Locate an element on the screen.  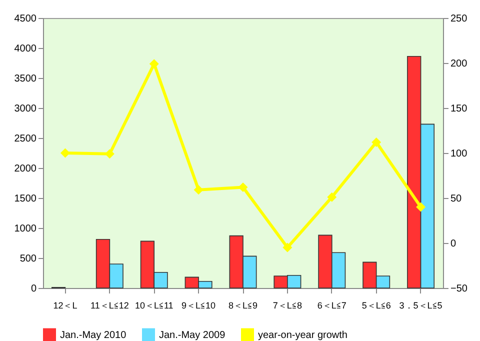
y-tick-label: 3500 is located at coordinates (25, 79).